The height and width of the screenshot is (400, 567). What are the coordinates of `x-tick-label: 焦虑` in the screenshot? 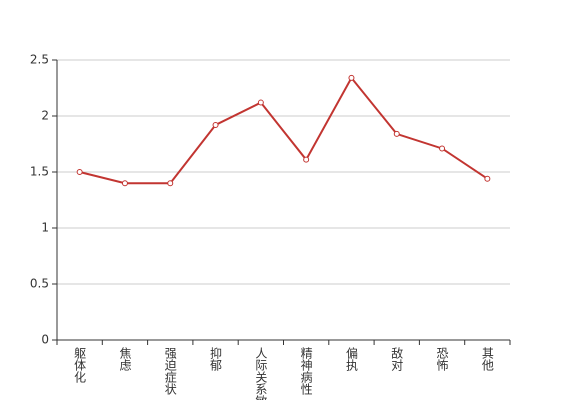 It's located at (125, 359).